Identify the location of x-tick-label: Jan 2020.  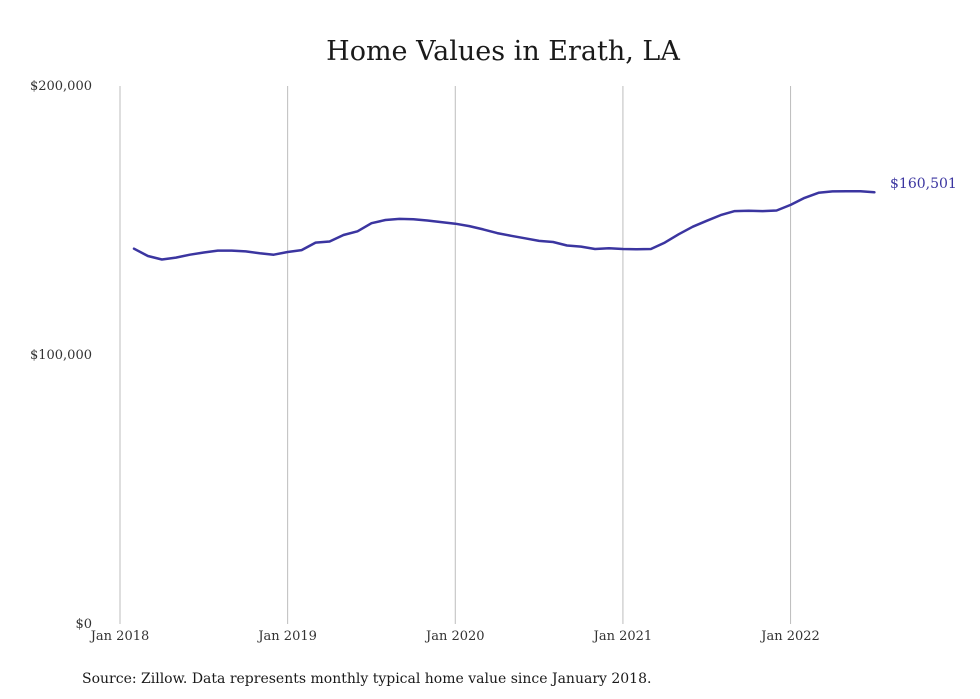
(454, 636).